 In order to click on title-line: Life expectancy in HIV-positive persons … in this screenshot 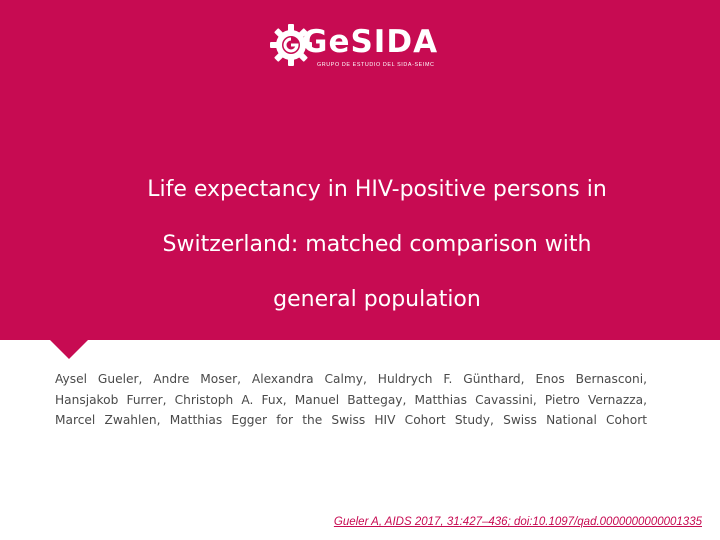, I will do `click(377, 189)`.